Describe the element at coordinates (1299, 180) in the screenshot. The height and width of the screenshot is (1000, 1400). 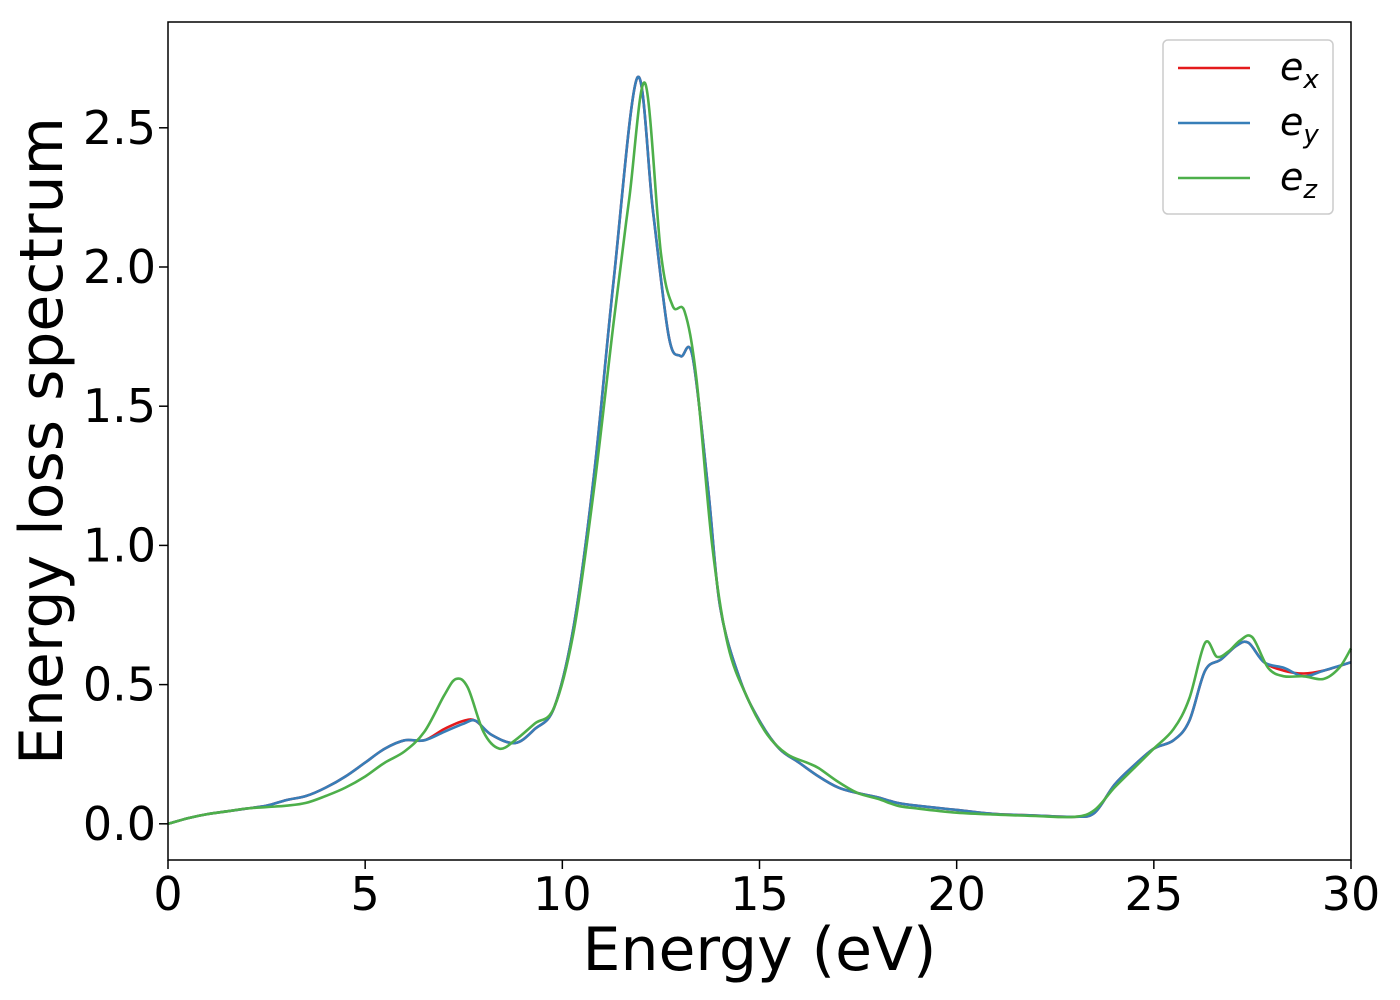
I see `legend-label-z: ez` at that location.